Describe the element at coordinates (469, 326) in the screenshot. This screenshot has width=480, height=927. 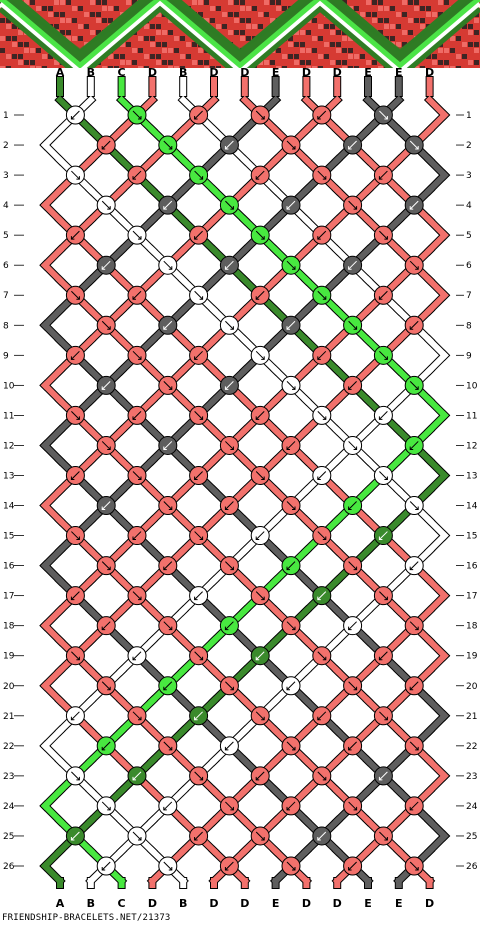
I see `row-number-right: 8` at that location.